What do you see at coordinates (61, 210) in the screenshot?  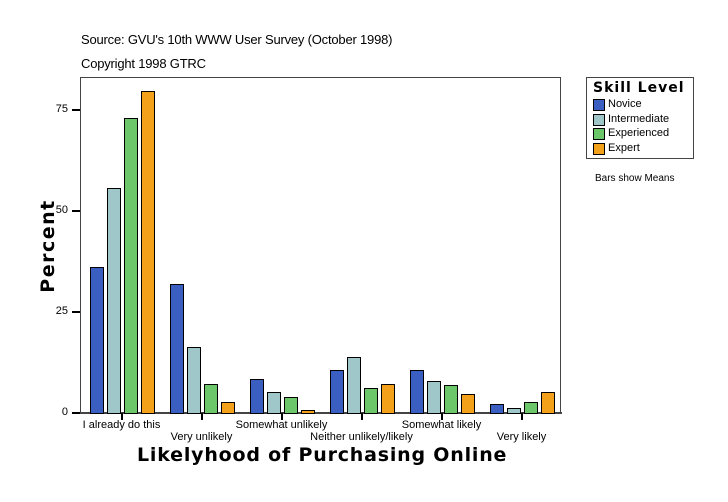 I see `y-tick-label: 50` at bounding box center [61, 210].